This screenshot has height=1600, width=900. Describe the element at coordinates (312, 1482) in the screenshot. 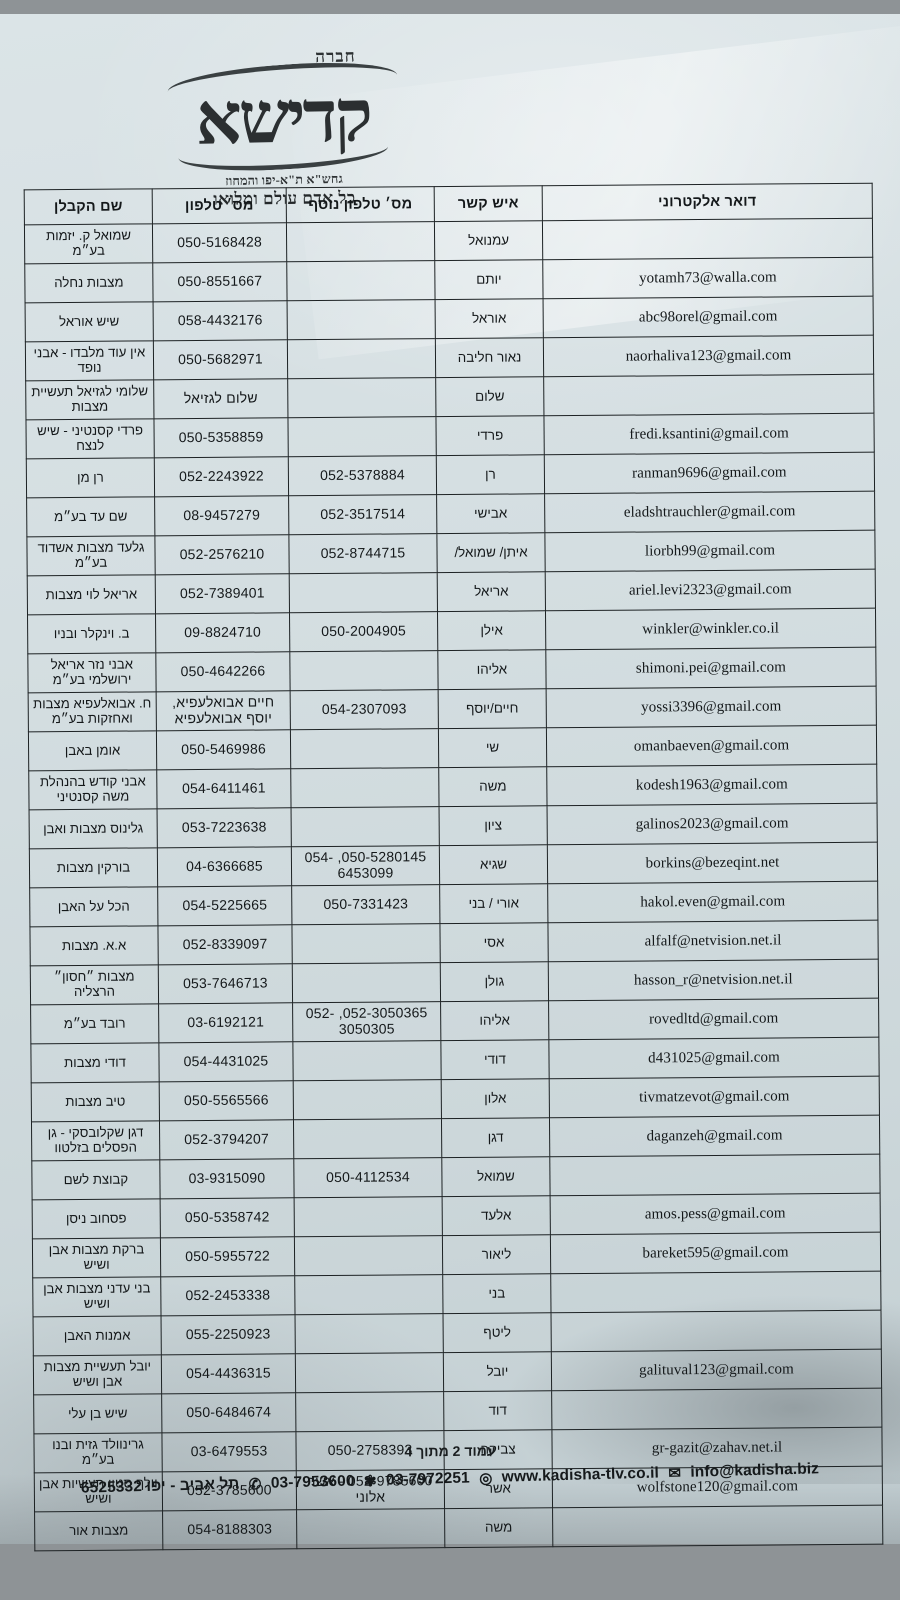

I see `footer-phone: 03-7953600` at that location.